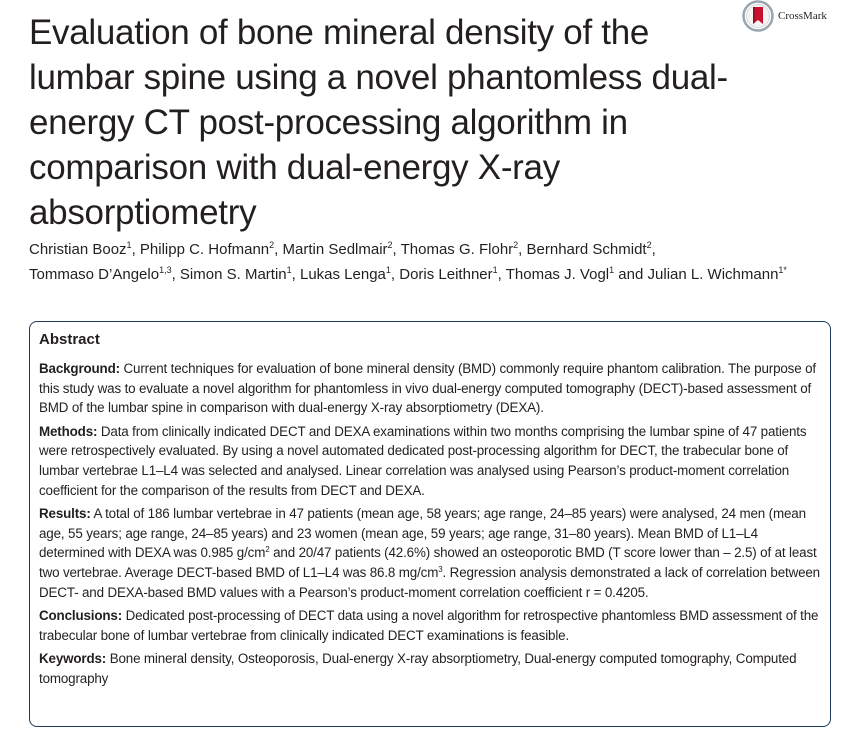  Describe the element at coordinates (165, 270) in the screenshot. I see `author-affiliation: 1,3` at that location.